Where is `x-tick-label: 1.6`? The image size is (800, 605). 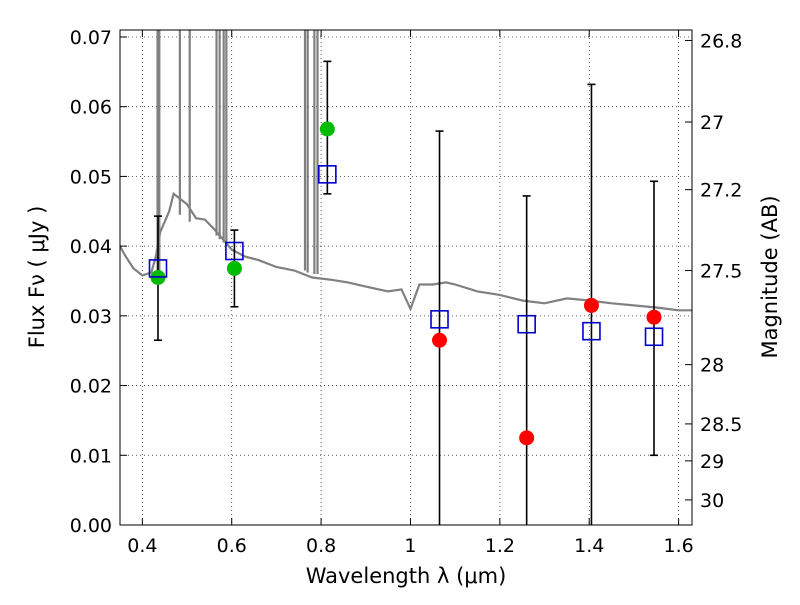
x-tick-label: 1.6 is located at coordinates (678, 546).